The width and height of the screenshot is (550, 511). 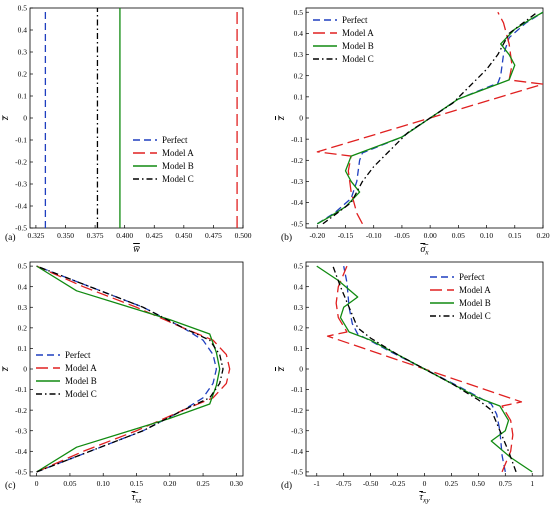 What do you see at coordinates (203, 483) in the screenshot?
I see `x-tick-label: 0.25` at bounding box center [203, 483].